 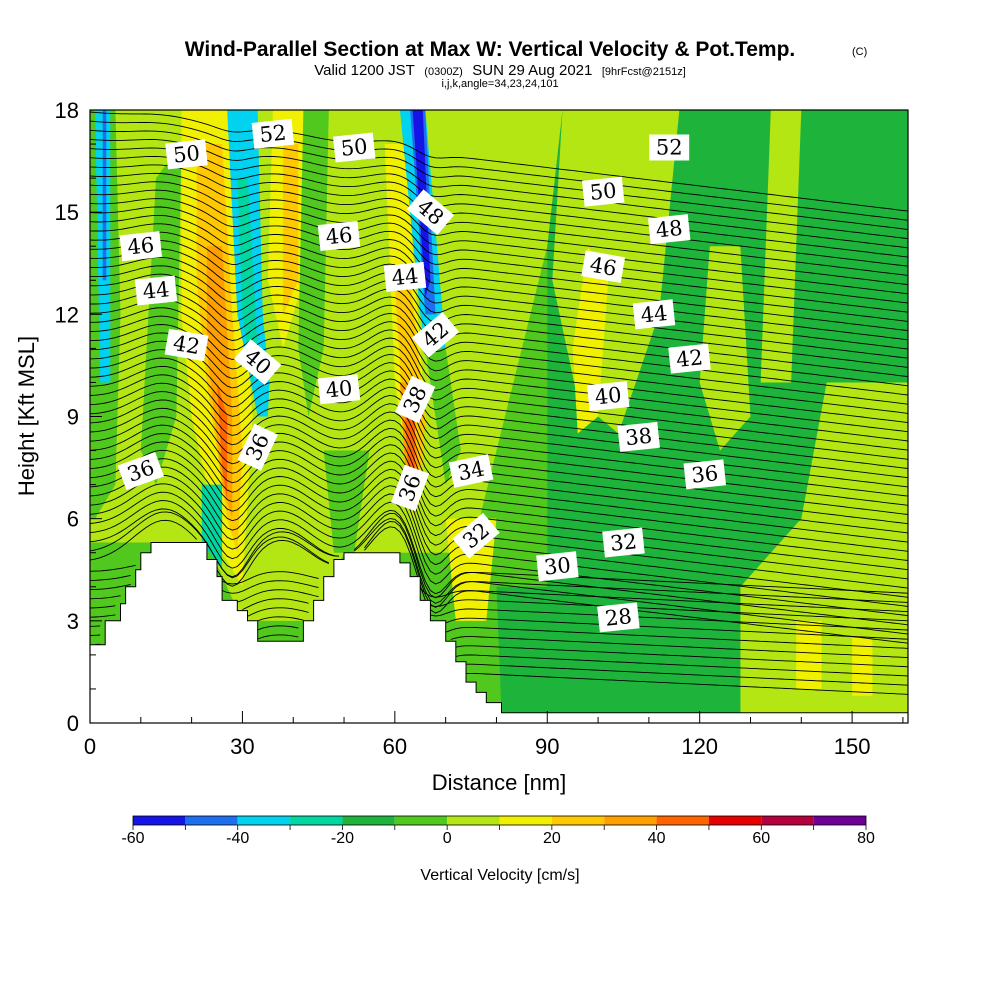 I want to click on valid-prefix: Valid 1200 JST, so click(x=364, y=70).